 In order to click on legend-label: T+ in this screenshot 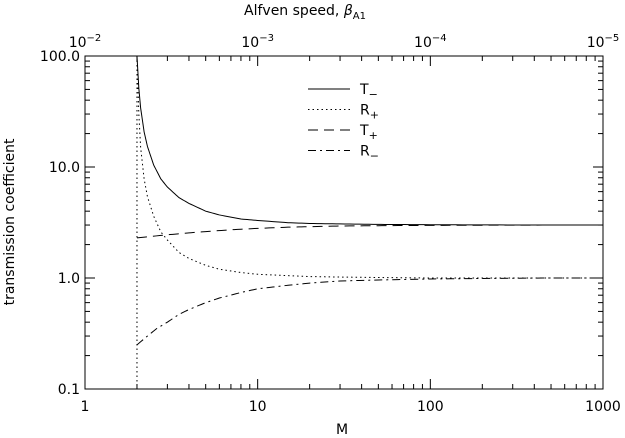, I will do `click(368, 132)`.